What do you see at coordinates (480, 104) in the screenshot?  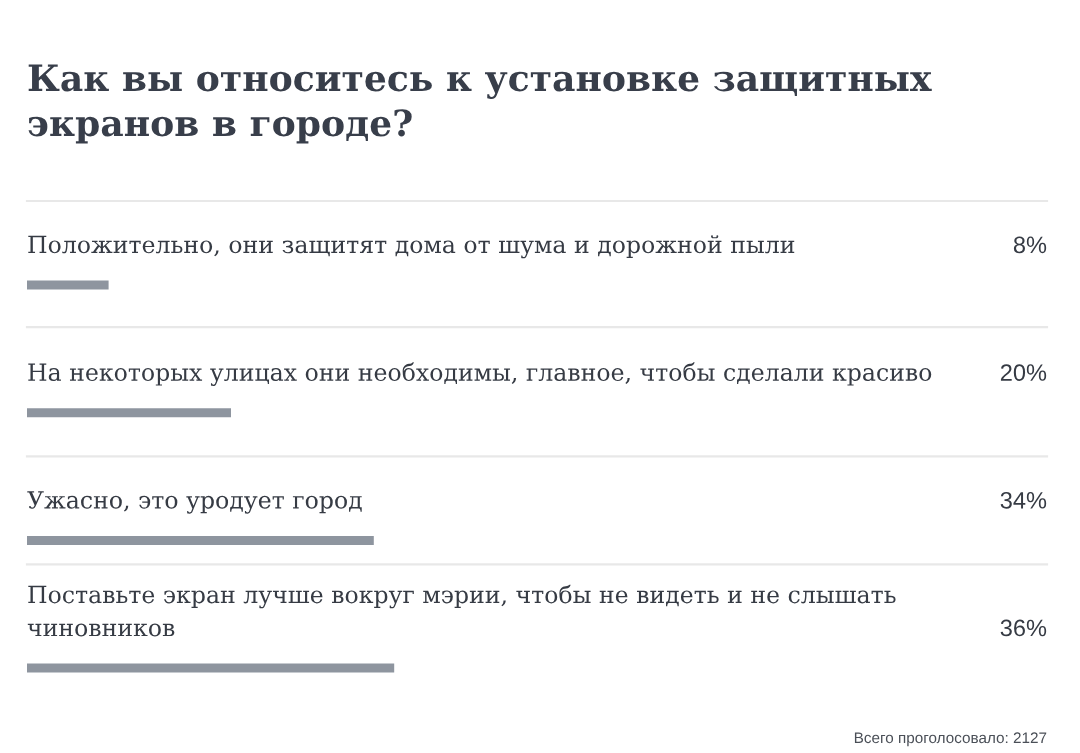 I see `chart-title: Как вы относитесь к установке защитных экранов в городе?` at bounding box center [480, 104].